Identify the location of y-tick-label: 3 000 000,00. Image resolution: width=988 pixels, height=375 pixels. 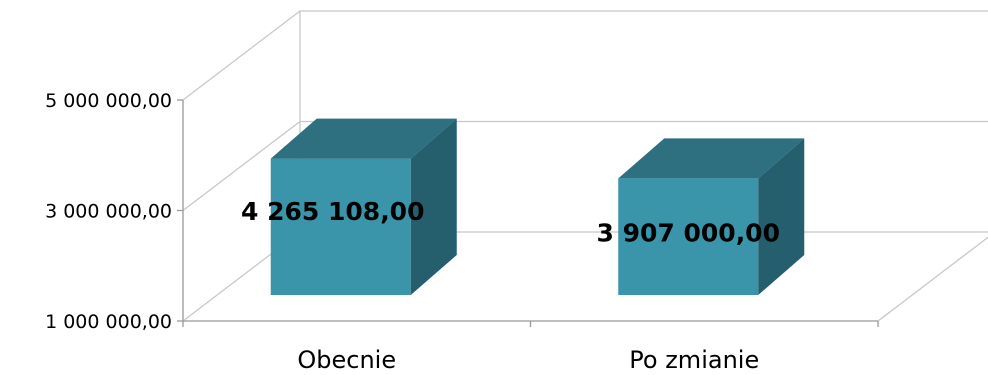
(108, 212).